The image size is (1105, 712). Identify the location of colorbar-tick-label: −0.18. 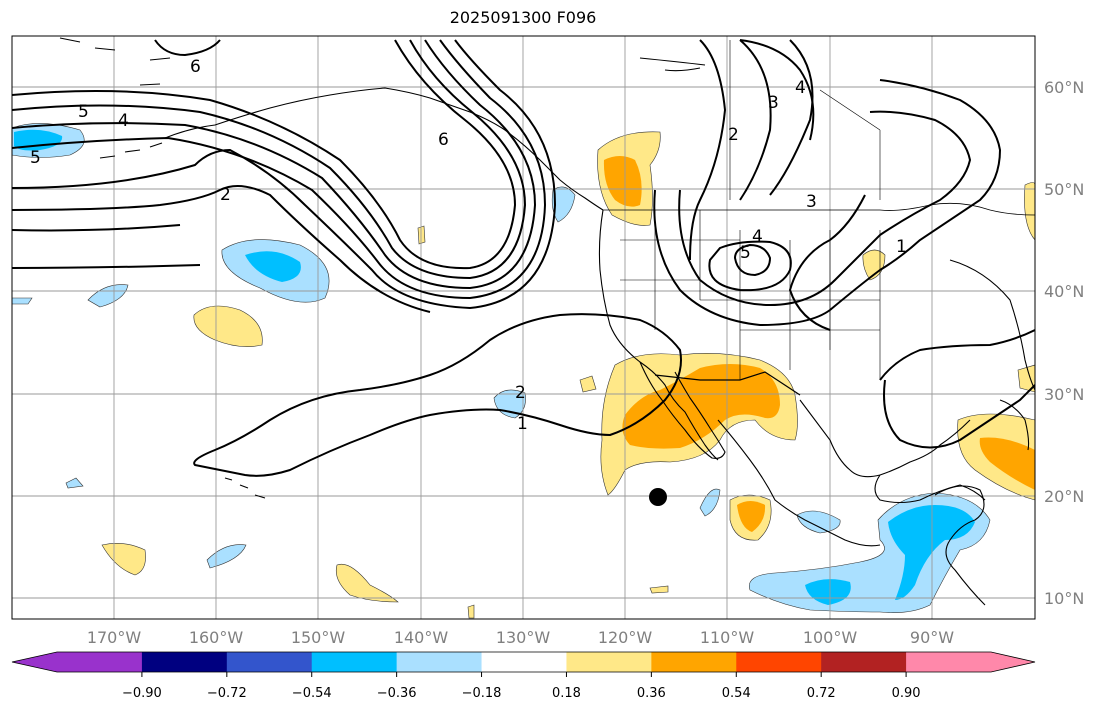
(482, 693).